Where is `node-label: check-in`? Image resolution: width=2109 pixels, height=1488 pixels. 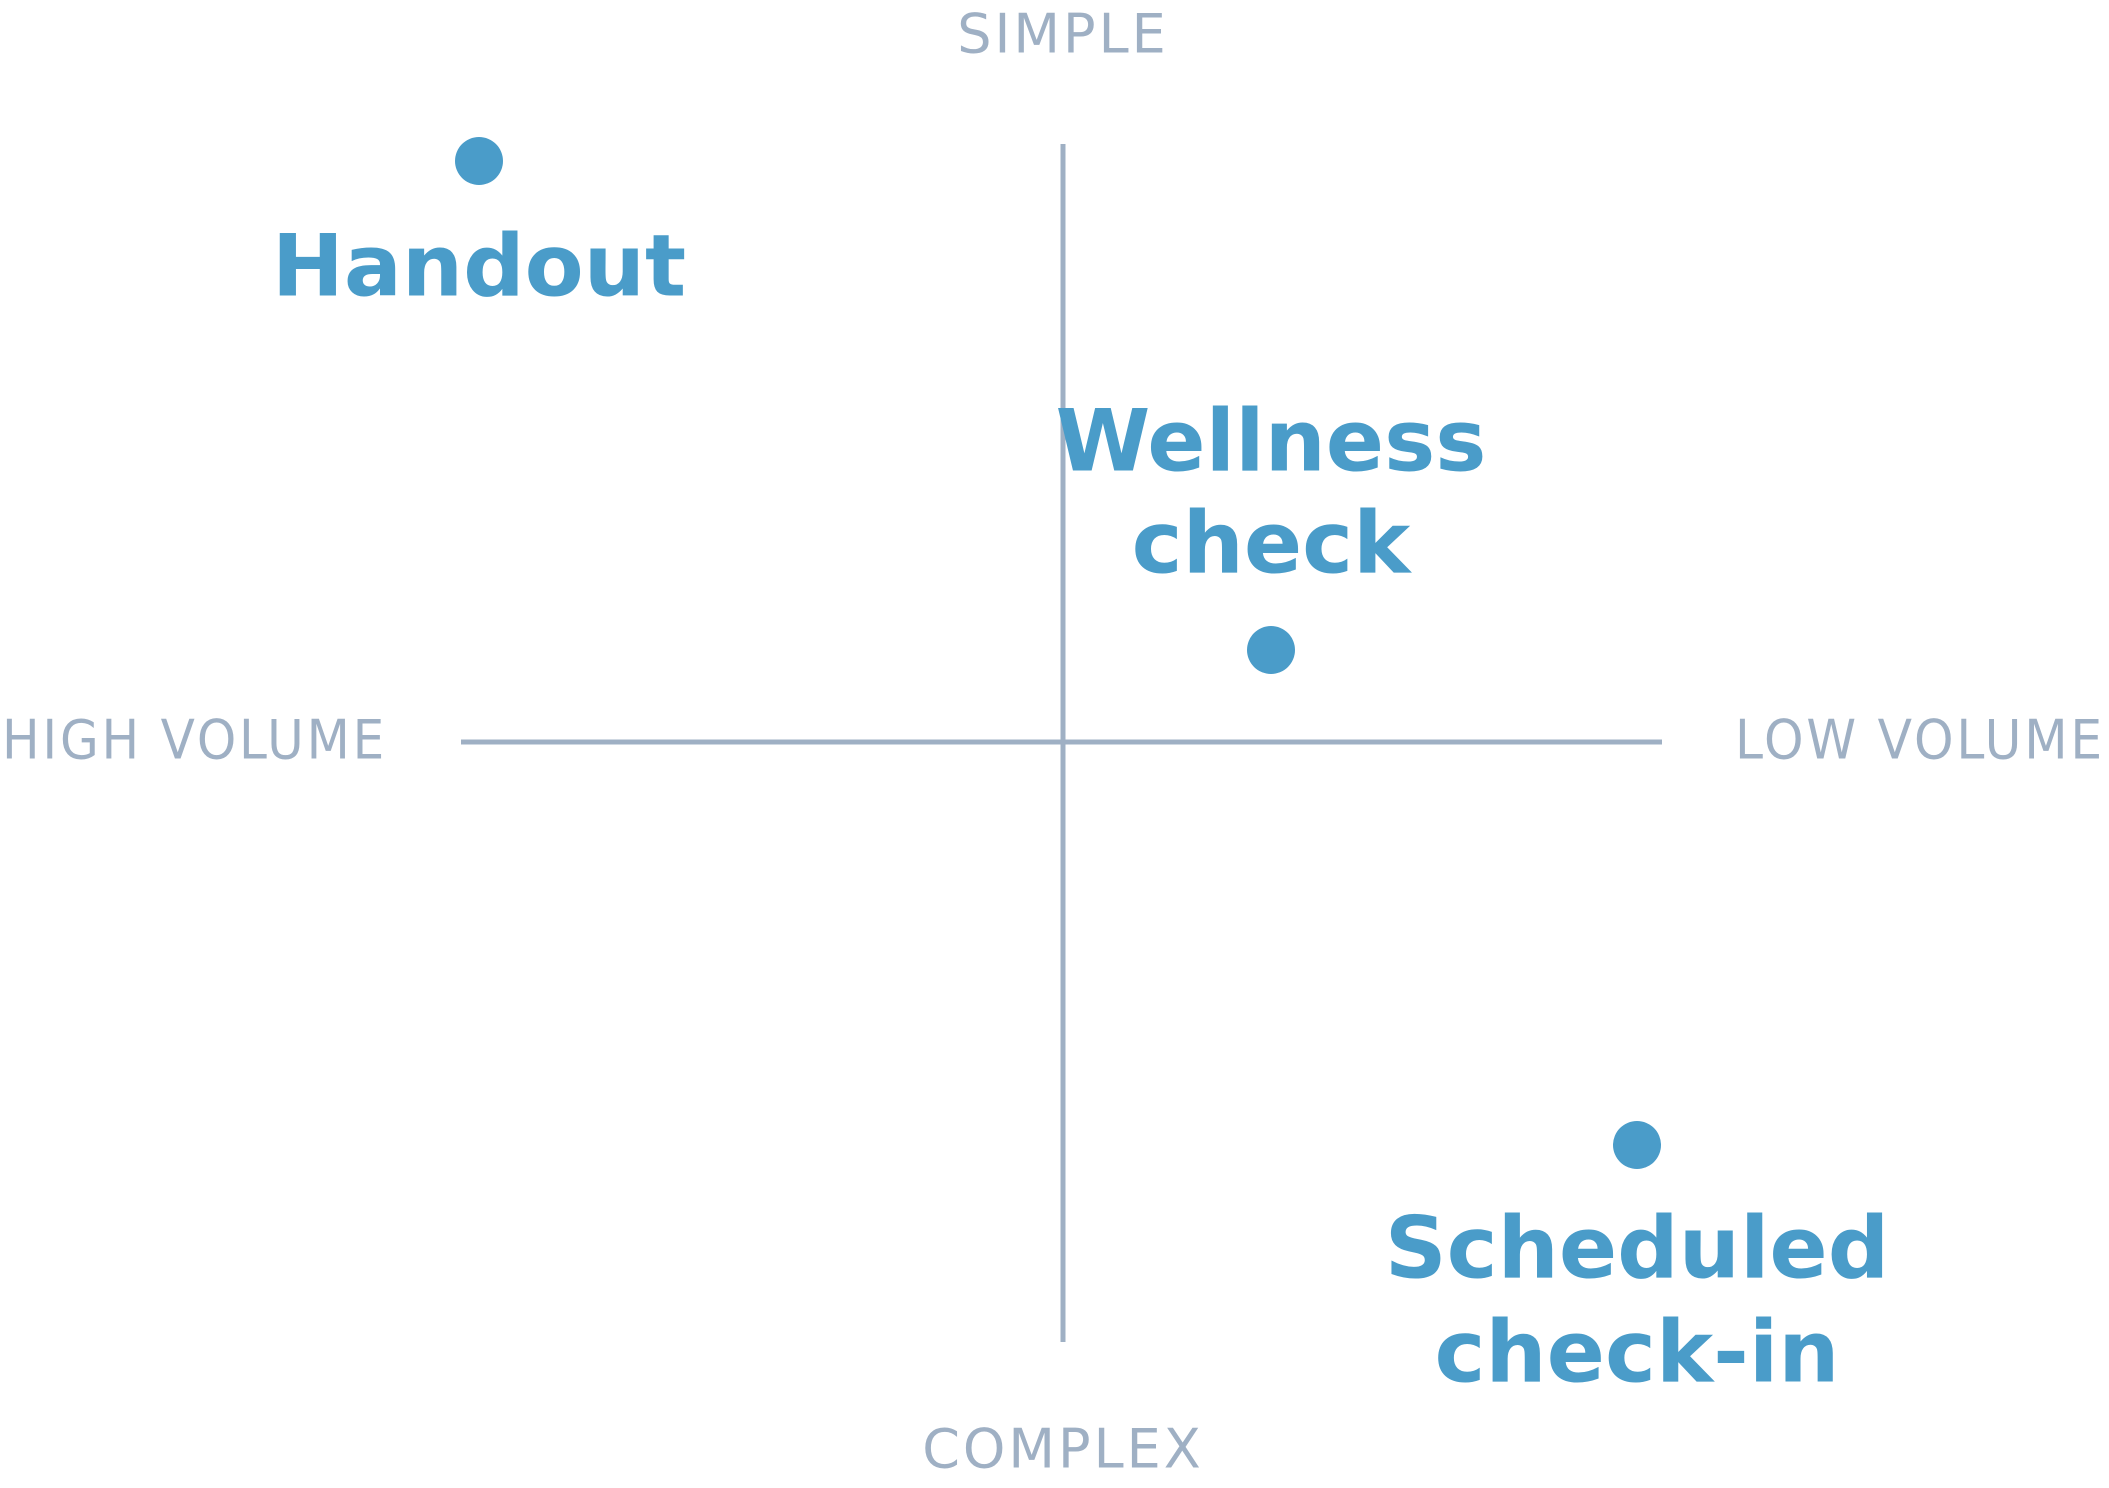
node-label: check-in is located at coordinates (1636, 1352).